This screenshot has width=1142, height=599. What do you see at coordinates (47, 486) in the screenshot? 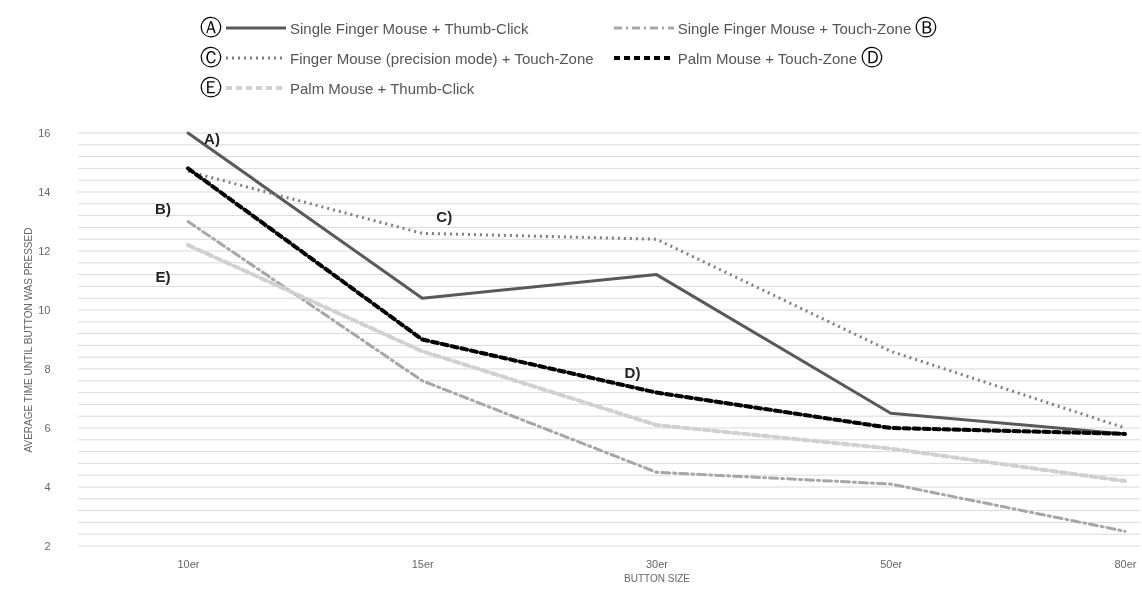
I see `y-tick-label: 4` at bounding box center [47, 486].